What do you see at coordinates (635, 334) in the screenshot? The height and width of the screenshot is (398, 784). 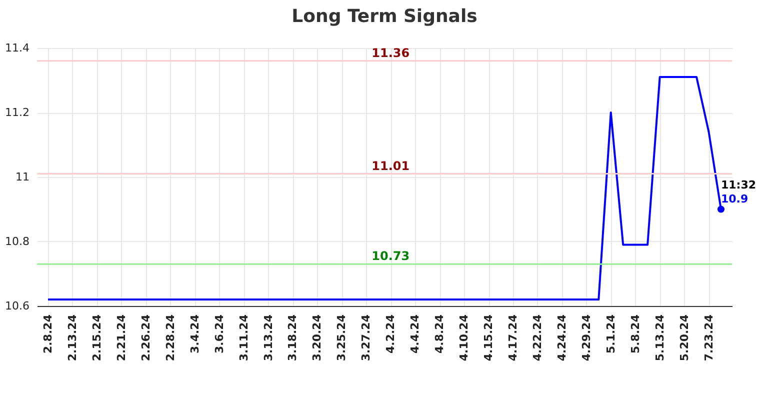 I see `x-tick-label: 5.8.24` at bounding box center [635, 334].